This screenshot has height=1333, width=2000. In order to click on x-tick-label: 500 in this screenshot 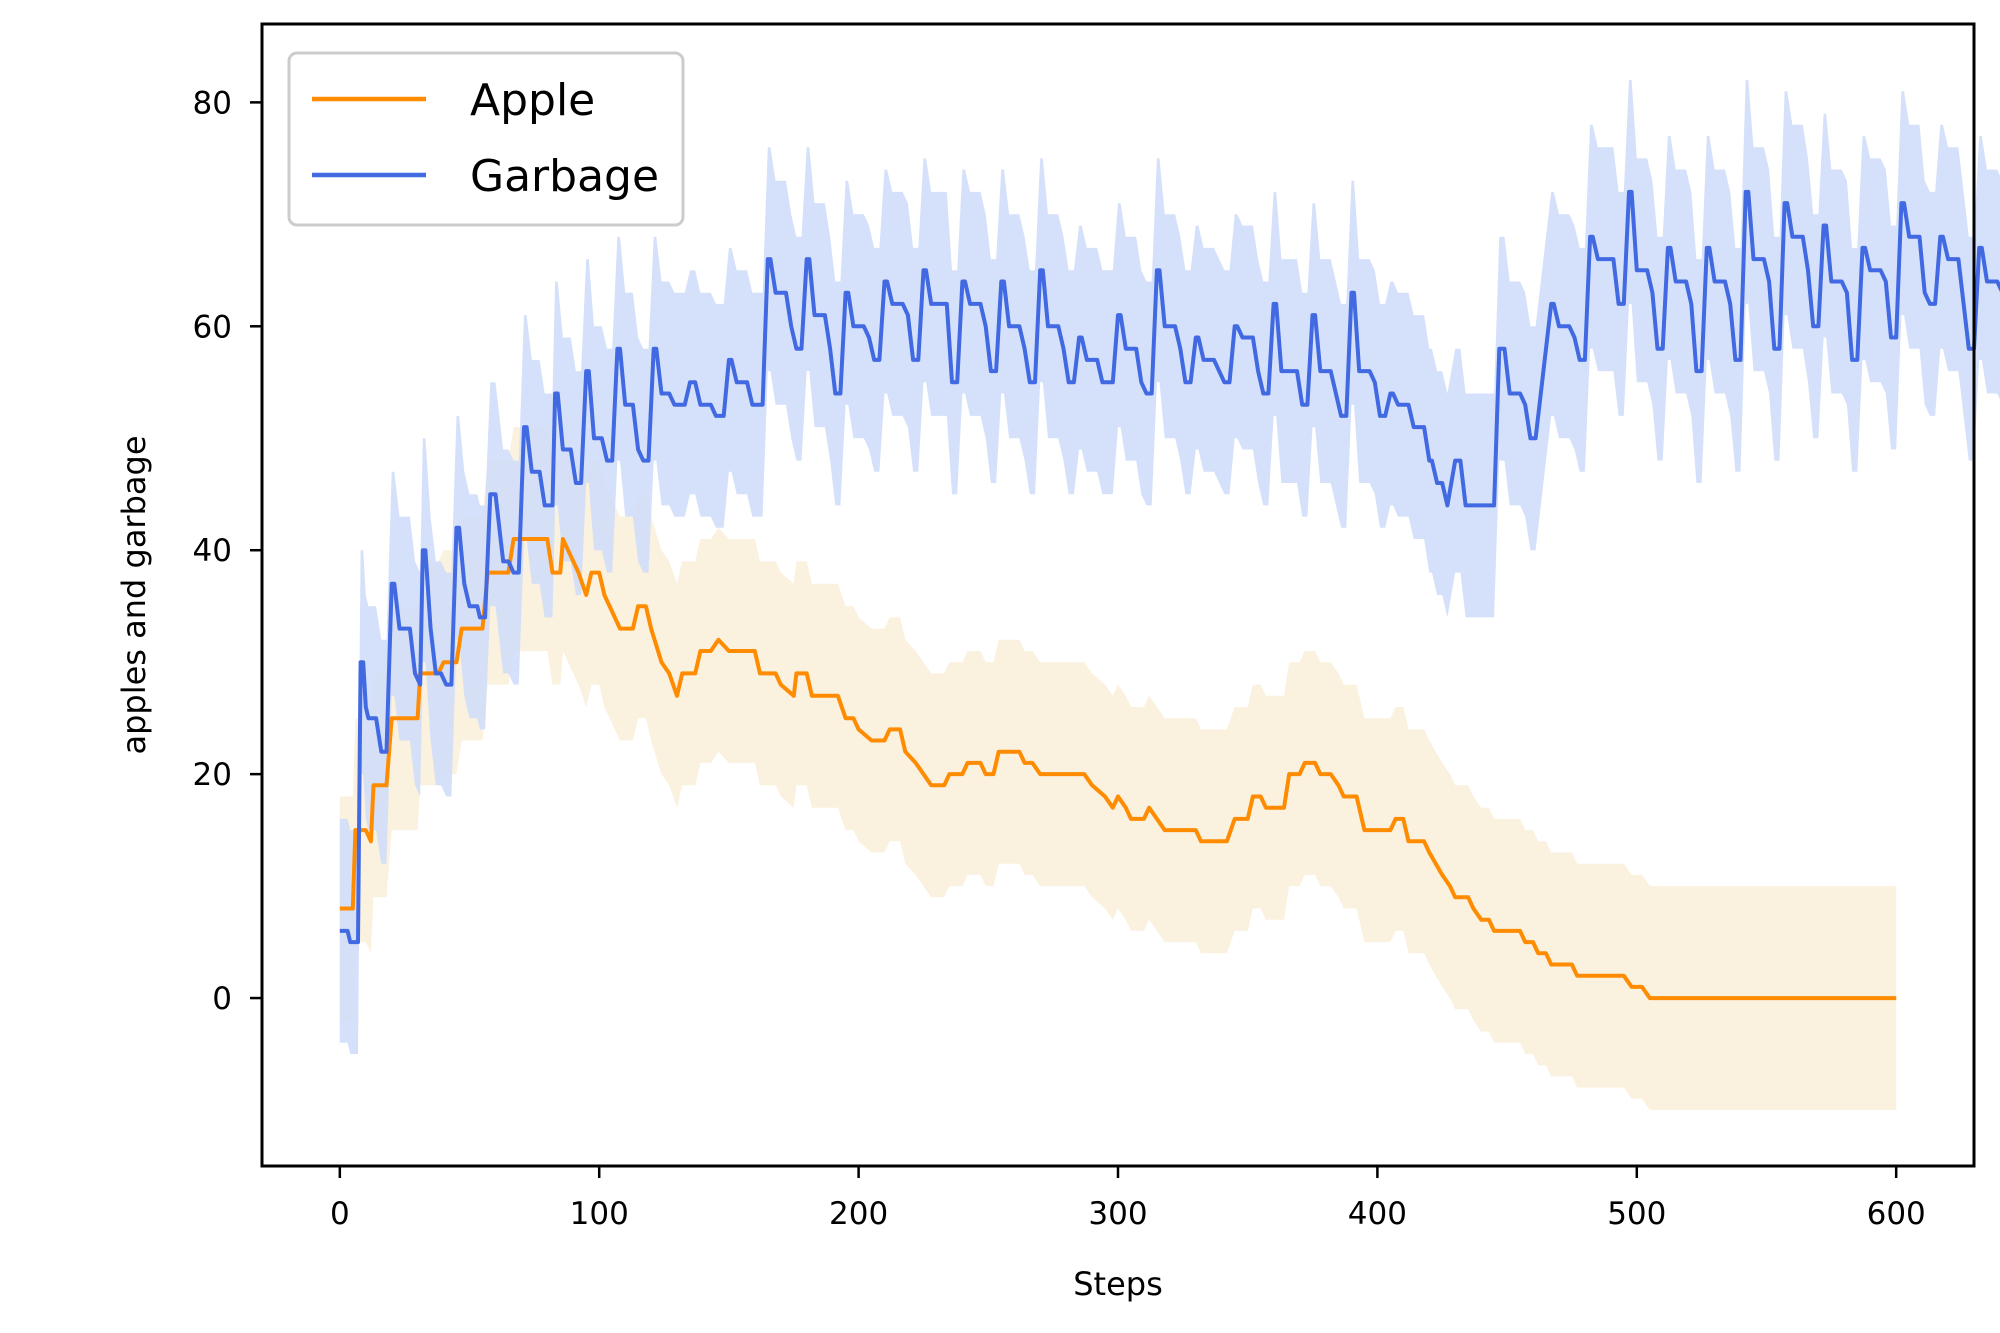, I will do `click(1636, 1214)`.